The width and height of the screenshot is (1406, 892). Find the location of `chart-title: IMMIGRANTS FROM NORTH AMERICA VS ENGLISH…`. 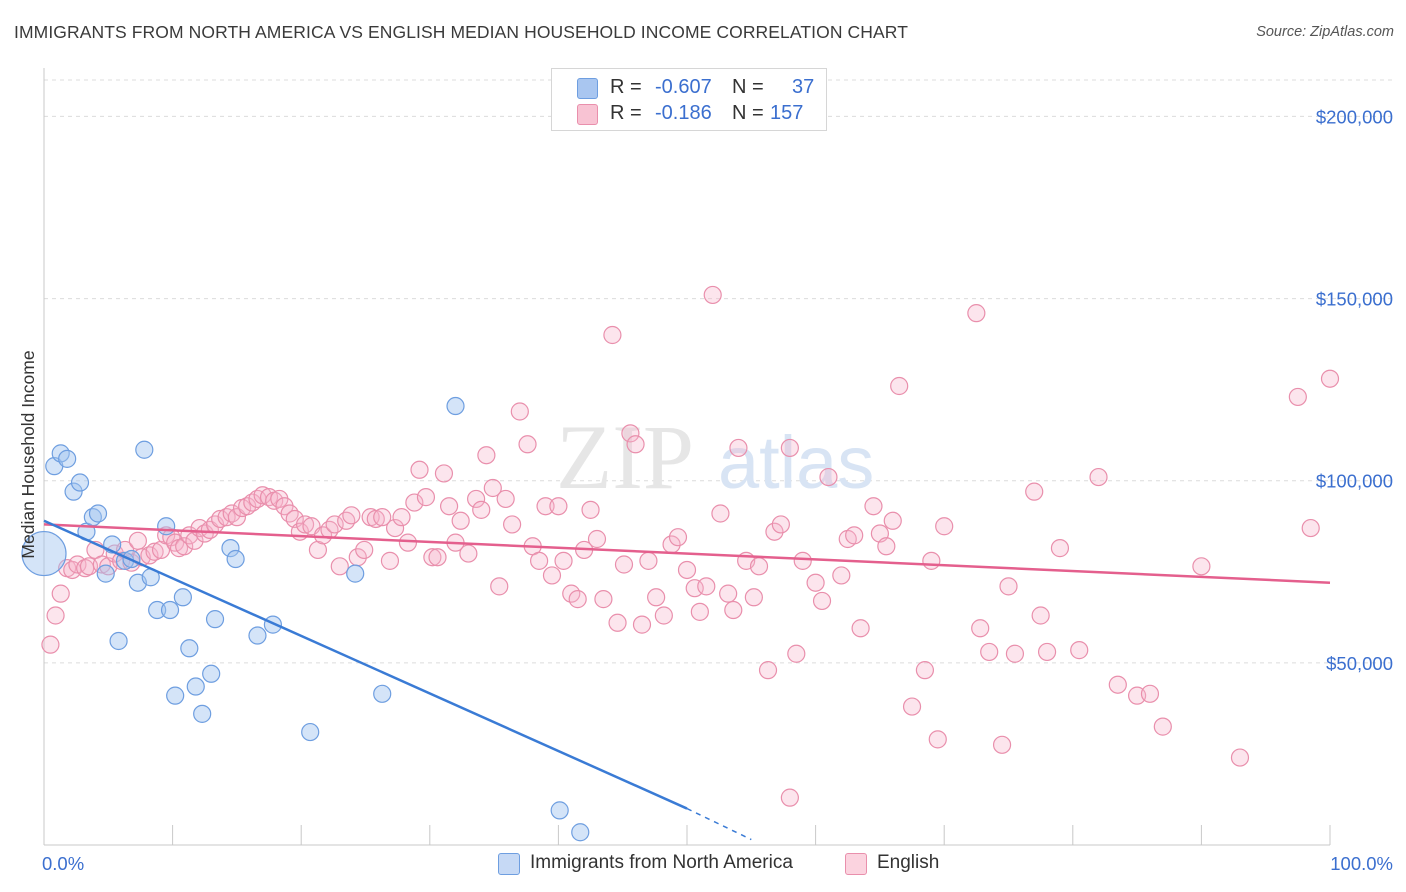

chart-title: IMMIGRANTS FROM NORTH AMERICA VS ENGLISH… is located at coordinates (461, 32).